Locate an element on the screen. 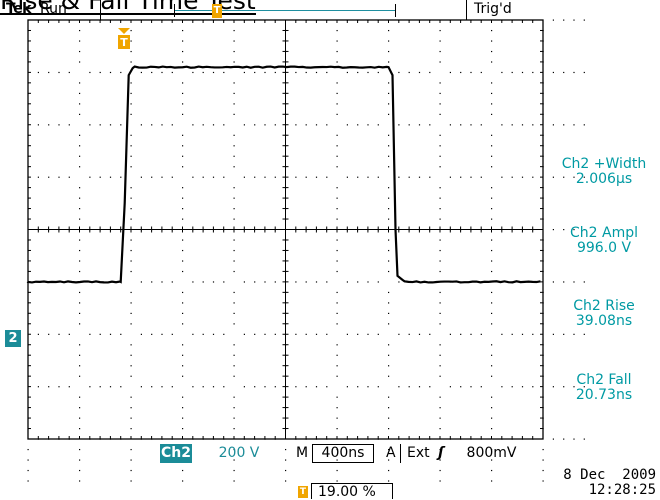 This screenshot has height=500, width=660. channel-2-marker: 2 is located at coordinates (13, 338).